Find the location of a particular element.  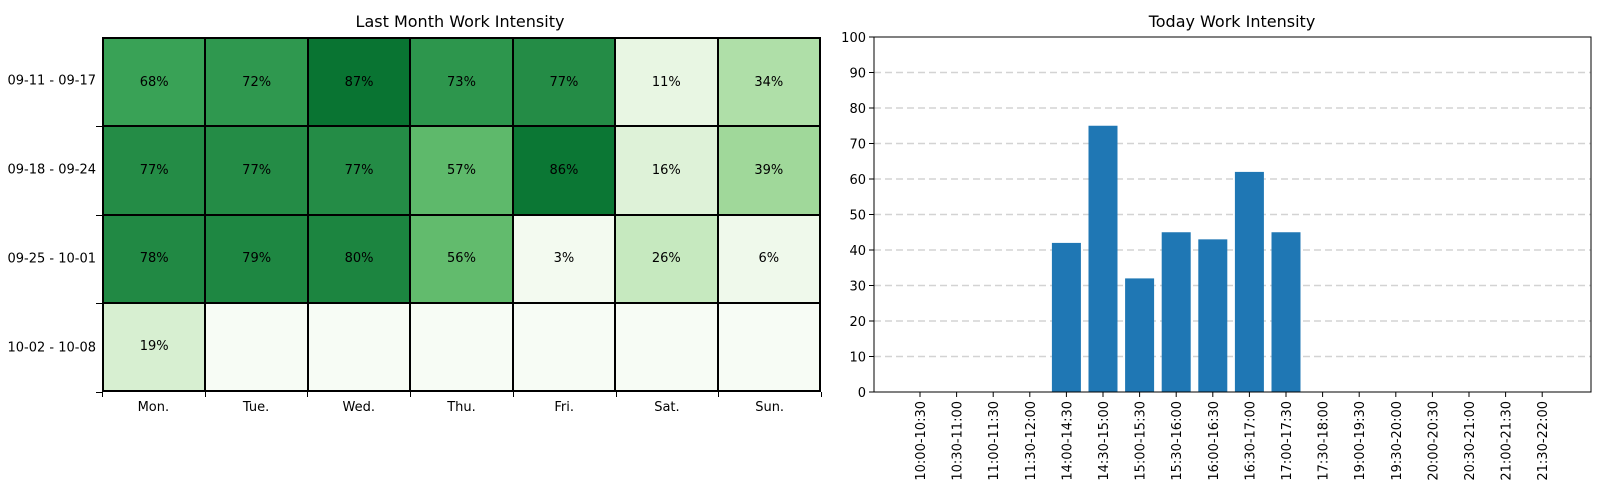

heatmap-cell: 26% is located at coordinates (666, 258).